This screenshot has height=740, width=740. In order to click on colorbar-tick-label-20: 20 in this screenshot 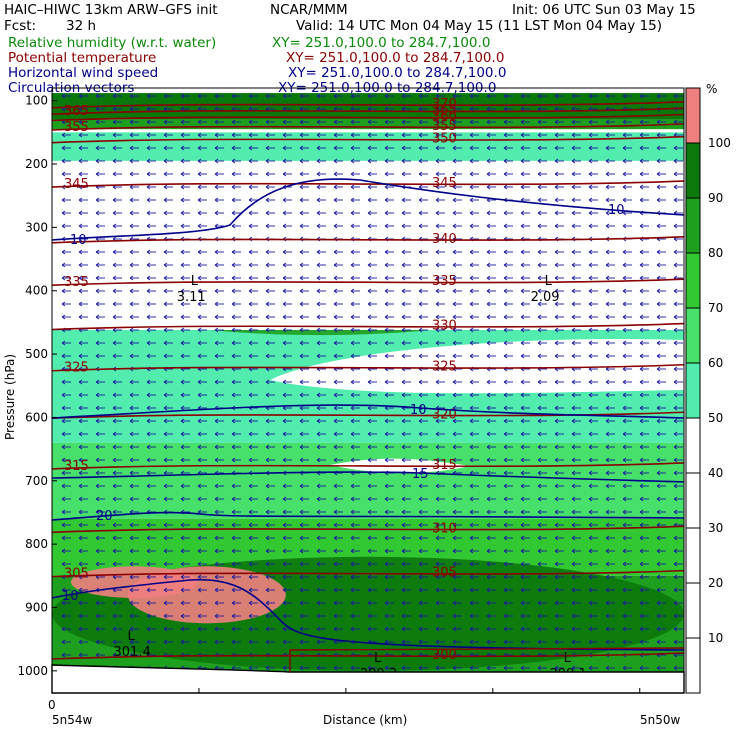, I will do `click(715, 583)`.